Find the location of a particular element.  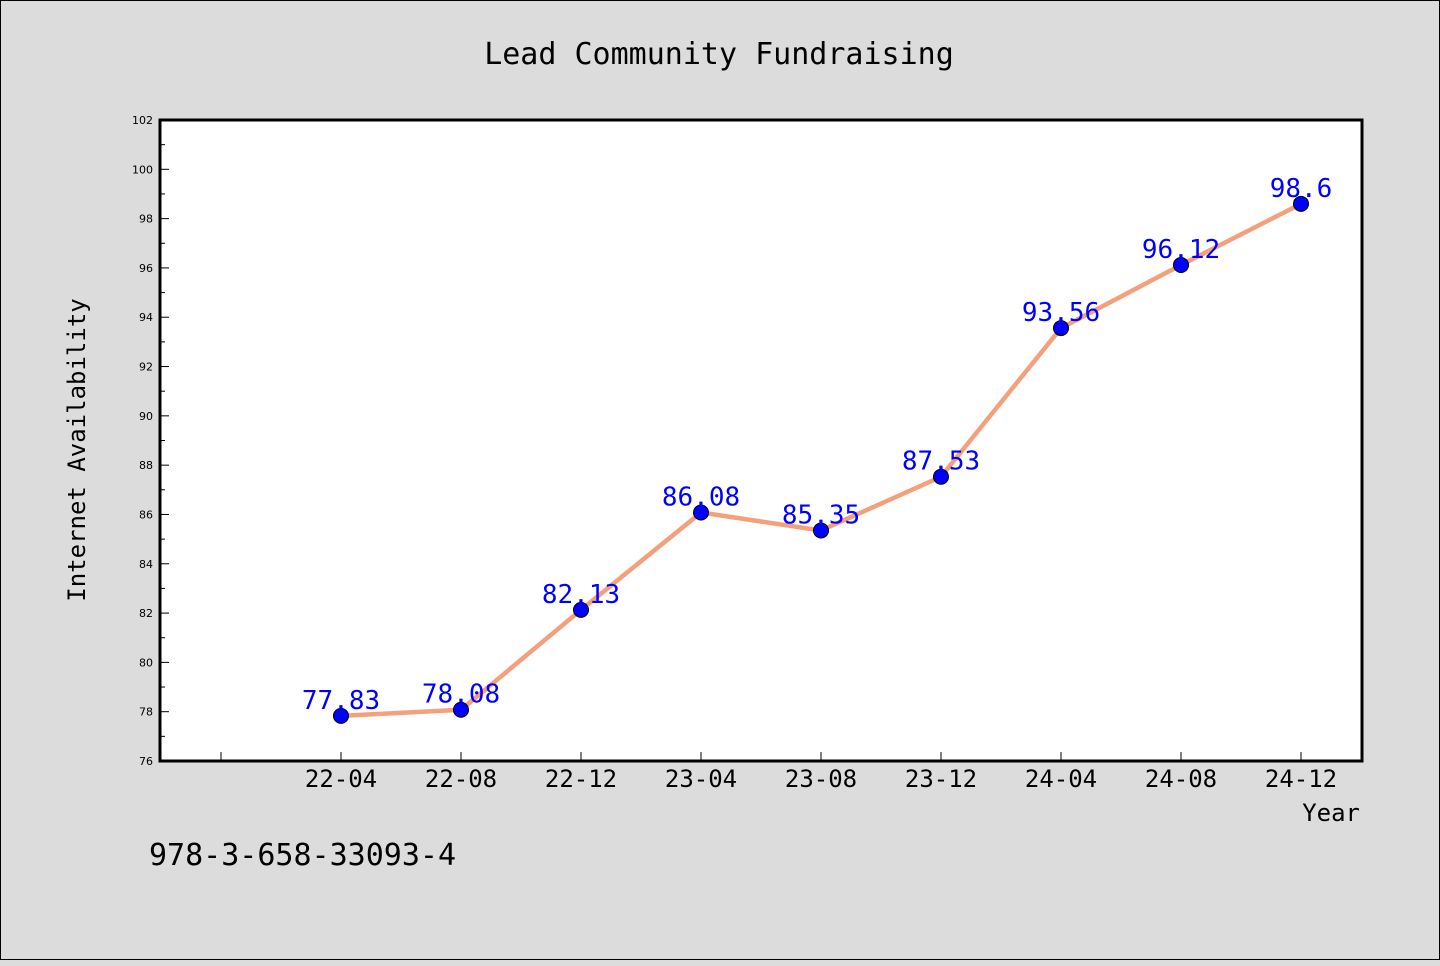

y-tick-label: 82 is located at coordinates (146, 613).